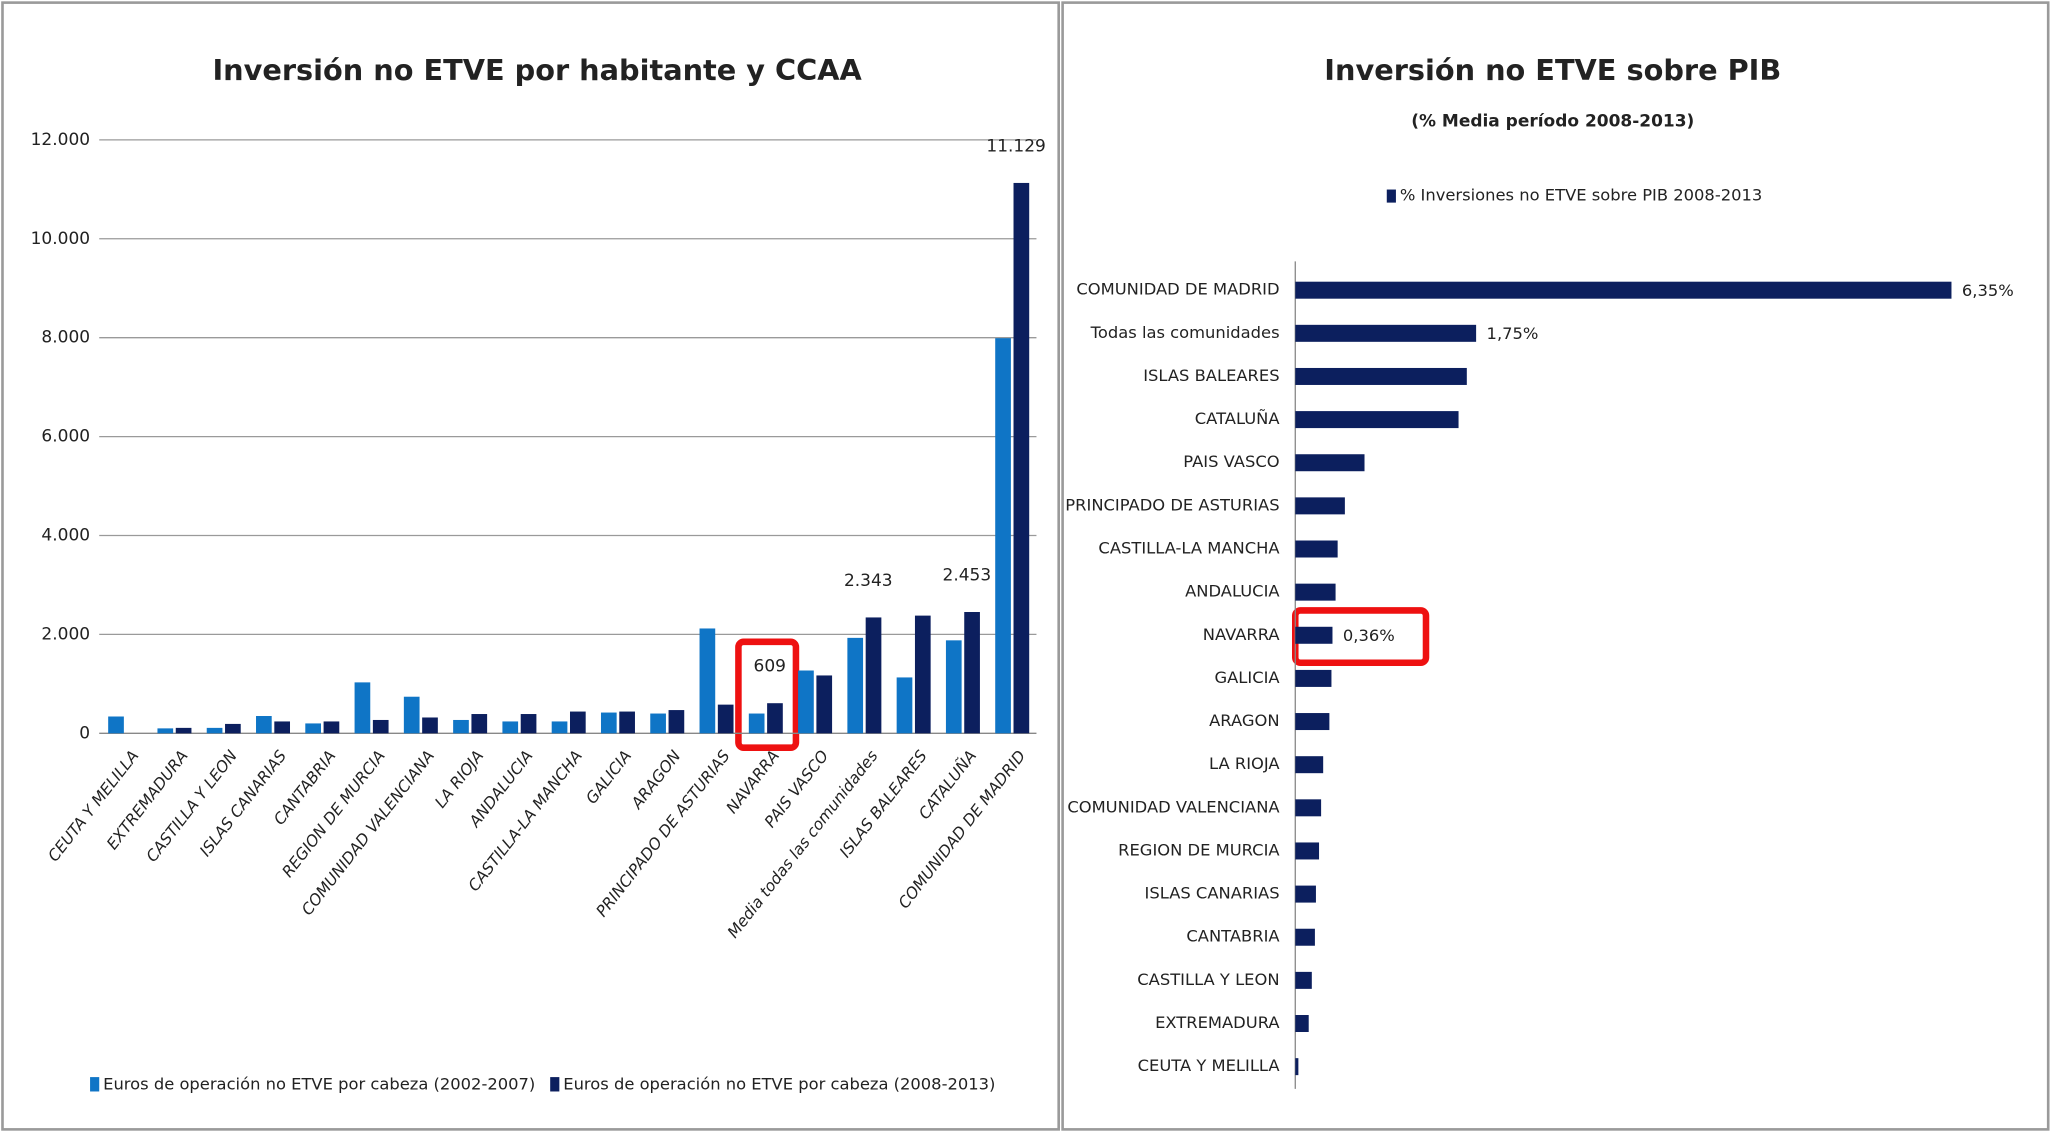  Describe the element at coordinates (1231, 461) in the screenshot. I see `y-tick-label: PAIS VASCO` at that location.